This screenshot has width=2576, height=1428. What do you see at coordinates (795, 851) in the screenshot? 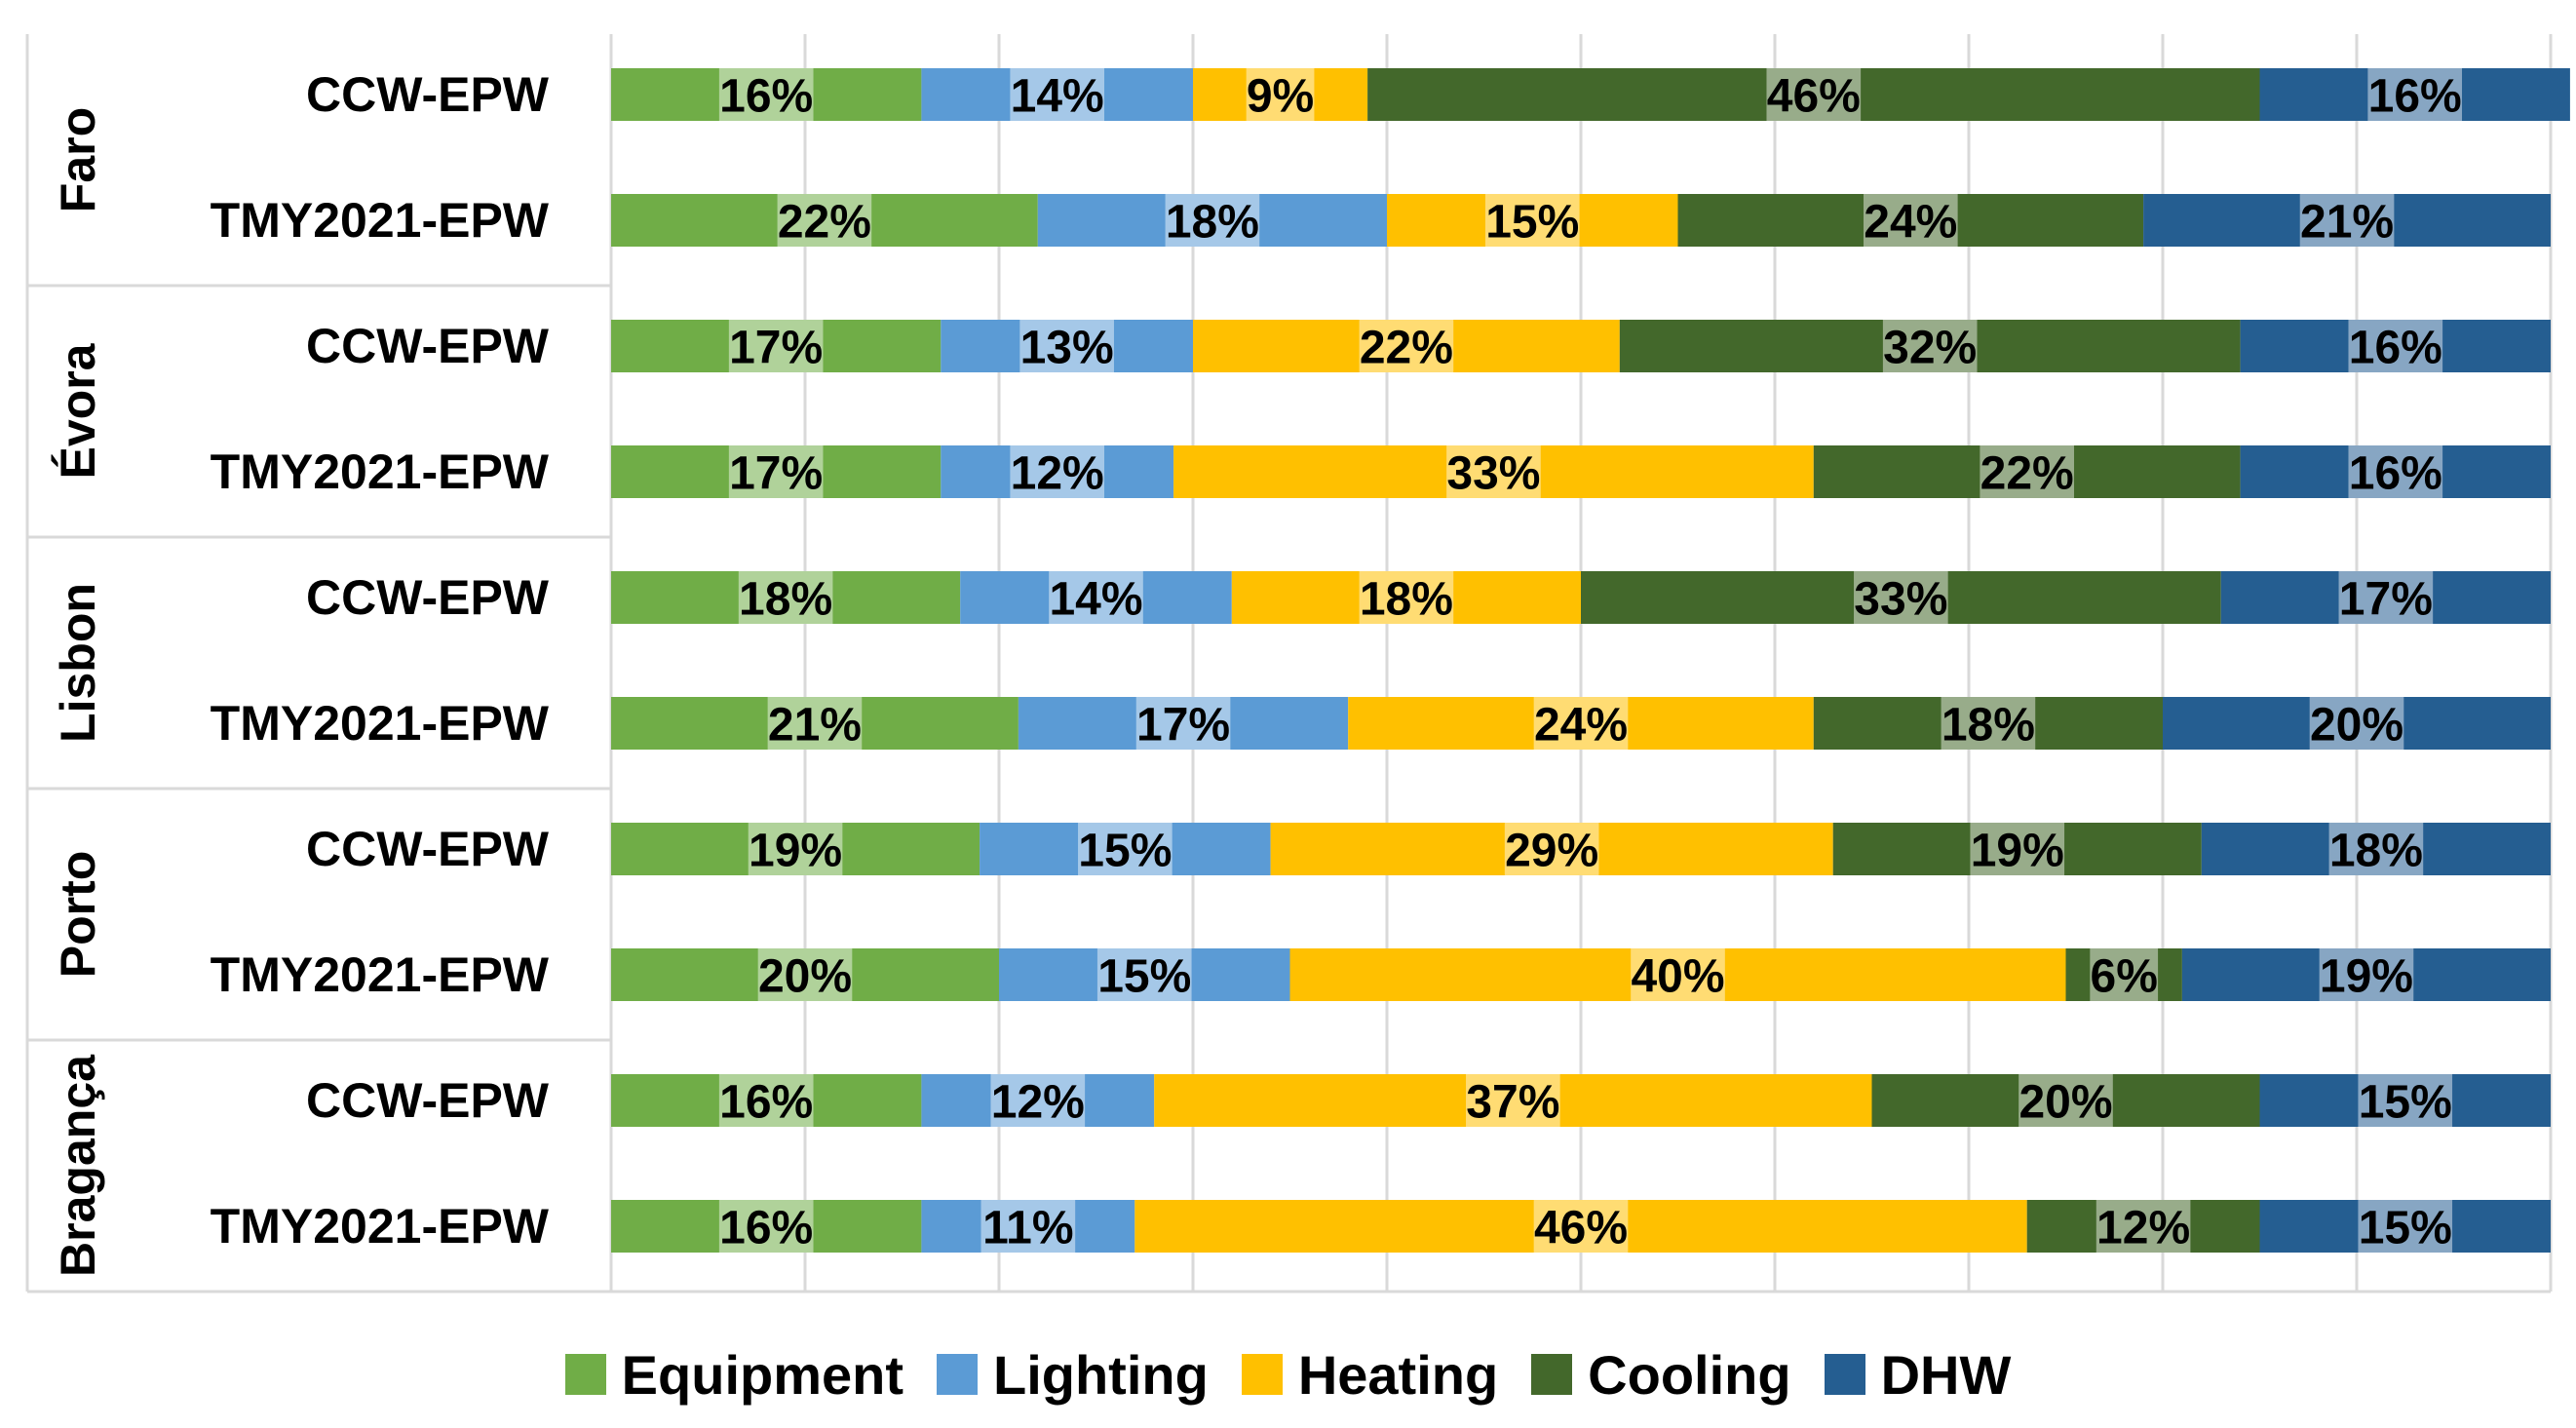
I see `data-label: 19%` at bounding box center [795, 851].